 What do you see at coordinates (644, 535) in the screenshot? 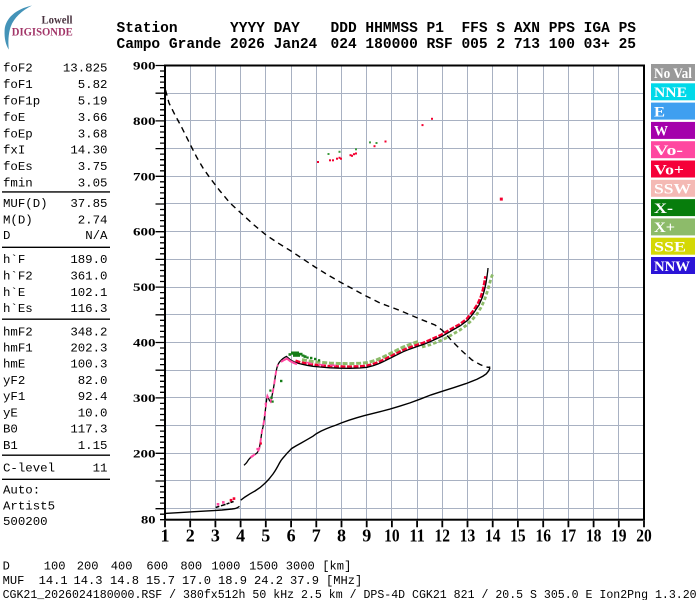
I see `svg-text: 20` at bounding box center [644, 535].